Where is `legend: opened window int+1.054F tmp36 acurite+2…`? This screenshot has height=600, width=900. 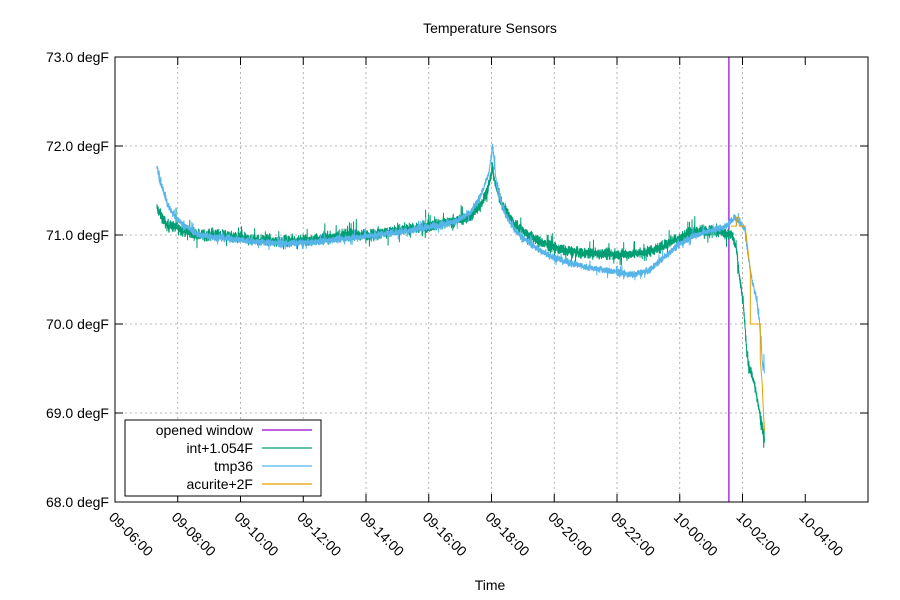
legend: opened window int+1.054F tmp36 acurite+2… is located at coordinates (223, 458).